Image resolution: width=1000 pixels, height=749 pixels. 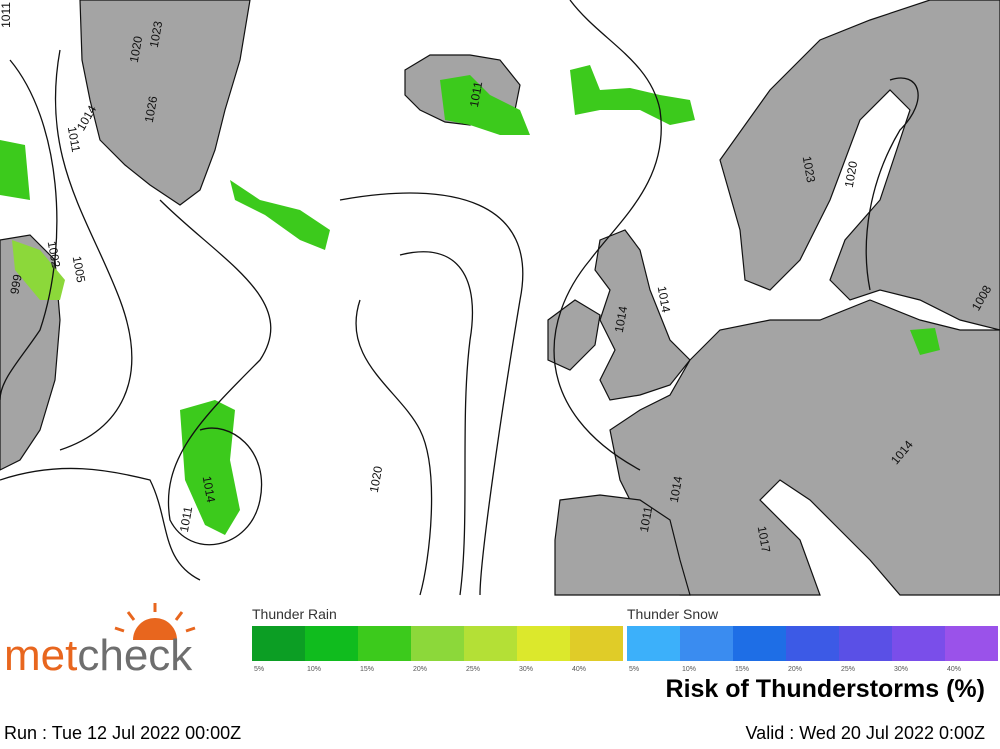 What do you see at coordinates (40, 655) in the screenshot?
I see `logo-met: met` at bounding box center [40, 655].